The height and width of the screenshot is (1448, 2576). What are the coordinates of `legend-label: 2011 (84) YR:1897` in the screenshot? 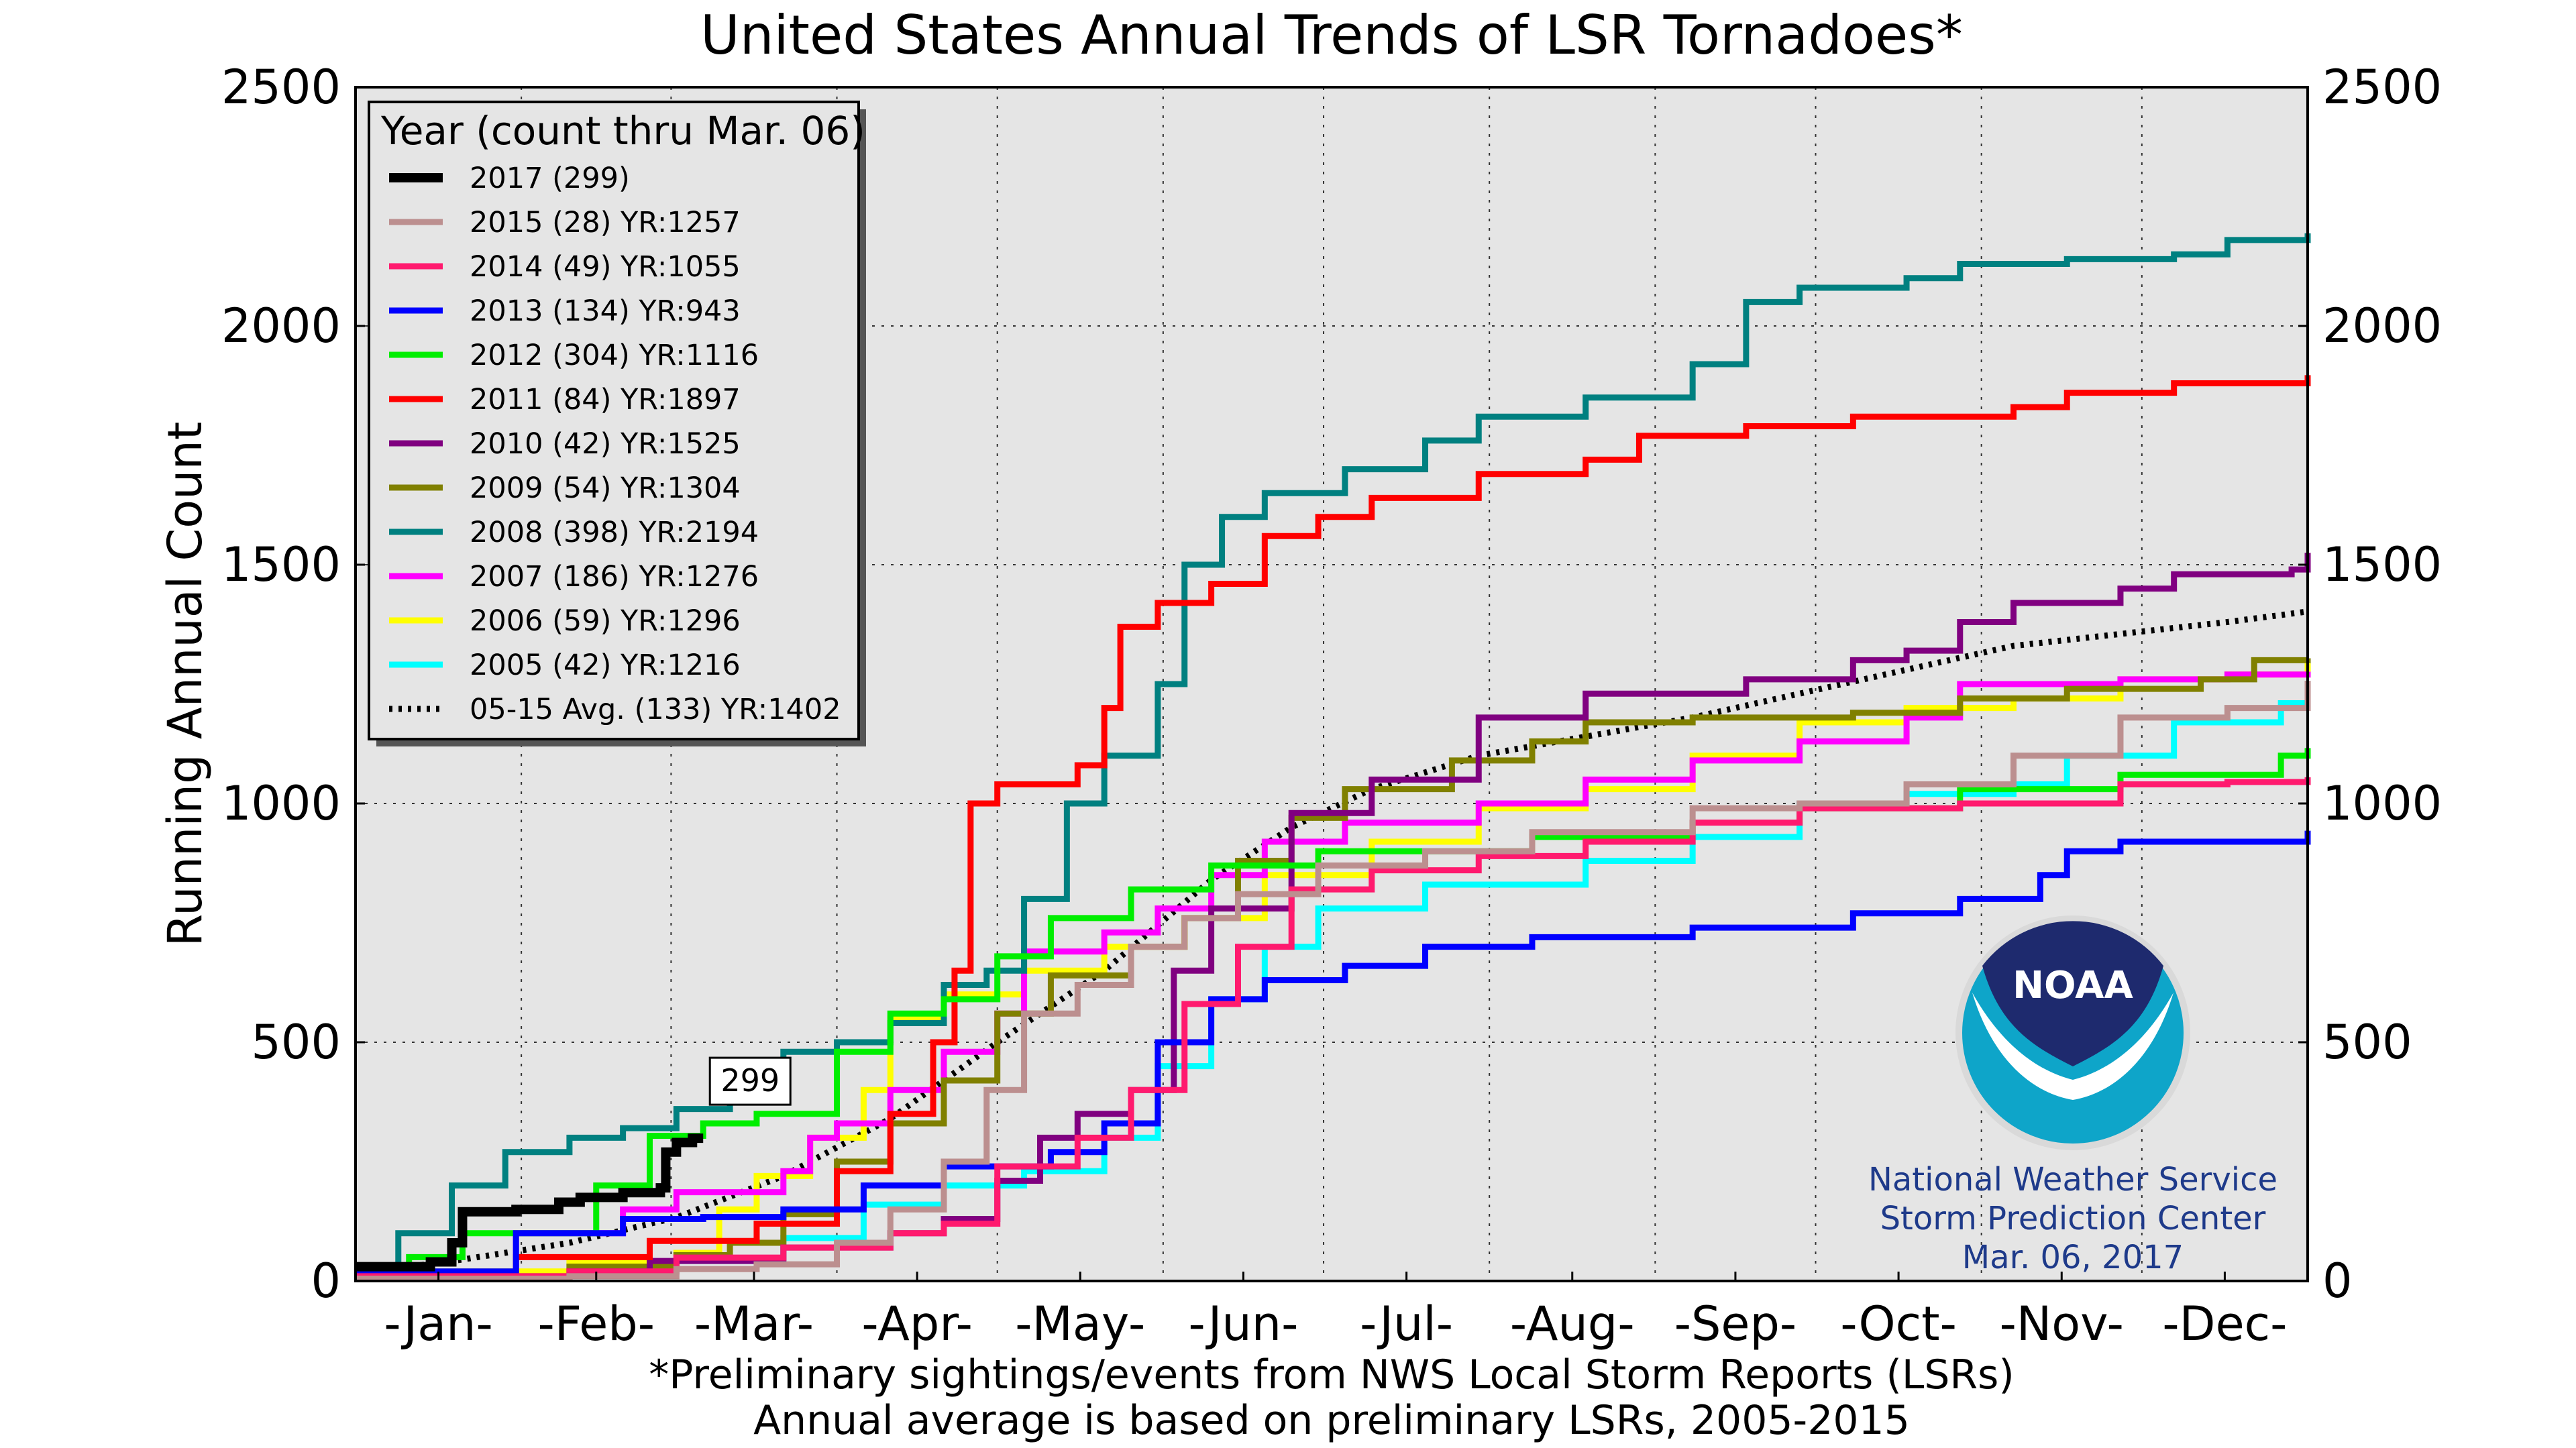 It's located at (605, 400).